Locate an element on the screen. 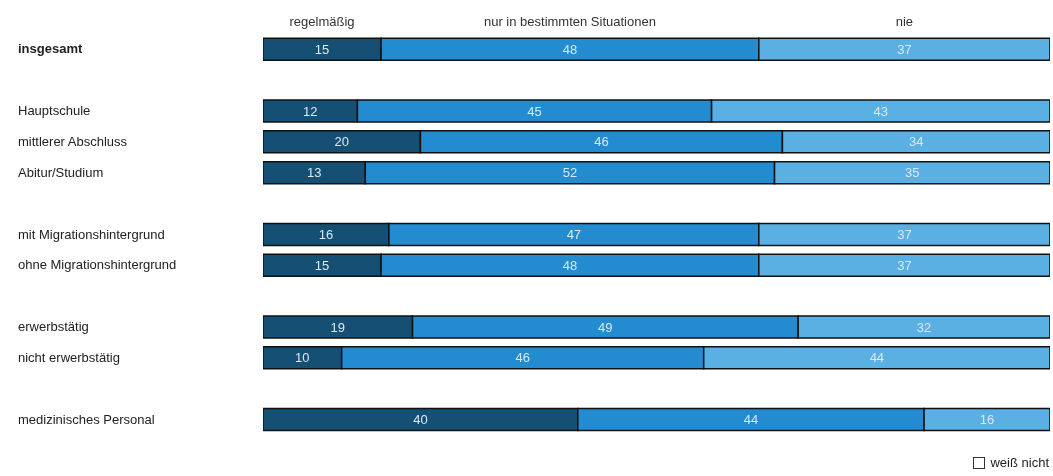 The height and width of the screenshot is (476, 1053). series-label: nie is located at coordinates (904, 21).